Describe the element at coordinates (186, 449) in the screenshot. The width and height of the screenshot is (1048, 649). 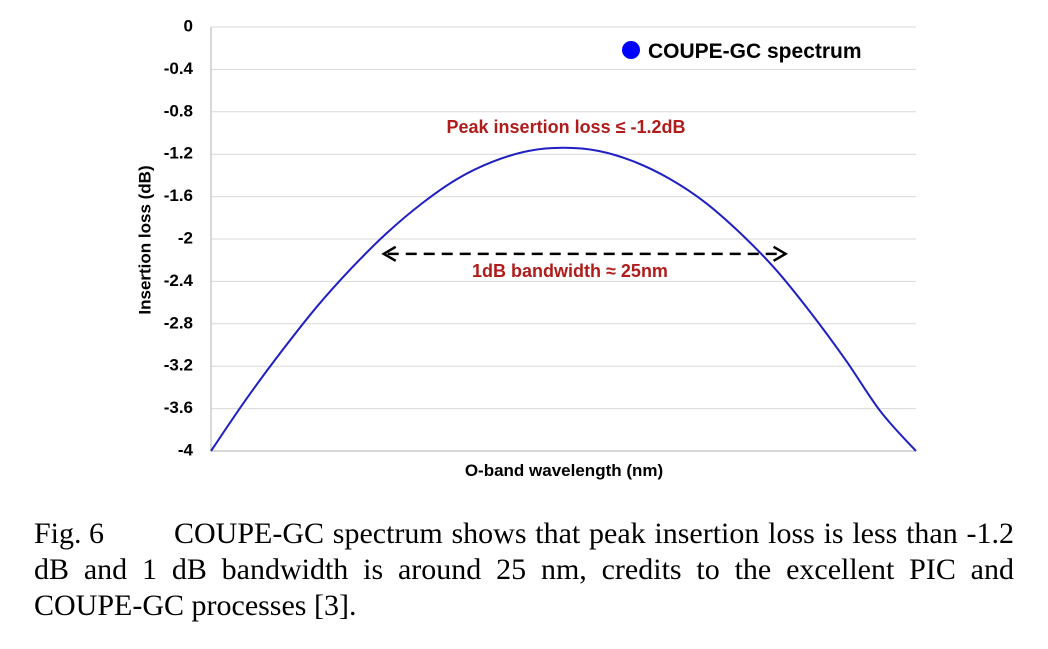
I see `y-tick-label: -4` at that location.